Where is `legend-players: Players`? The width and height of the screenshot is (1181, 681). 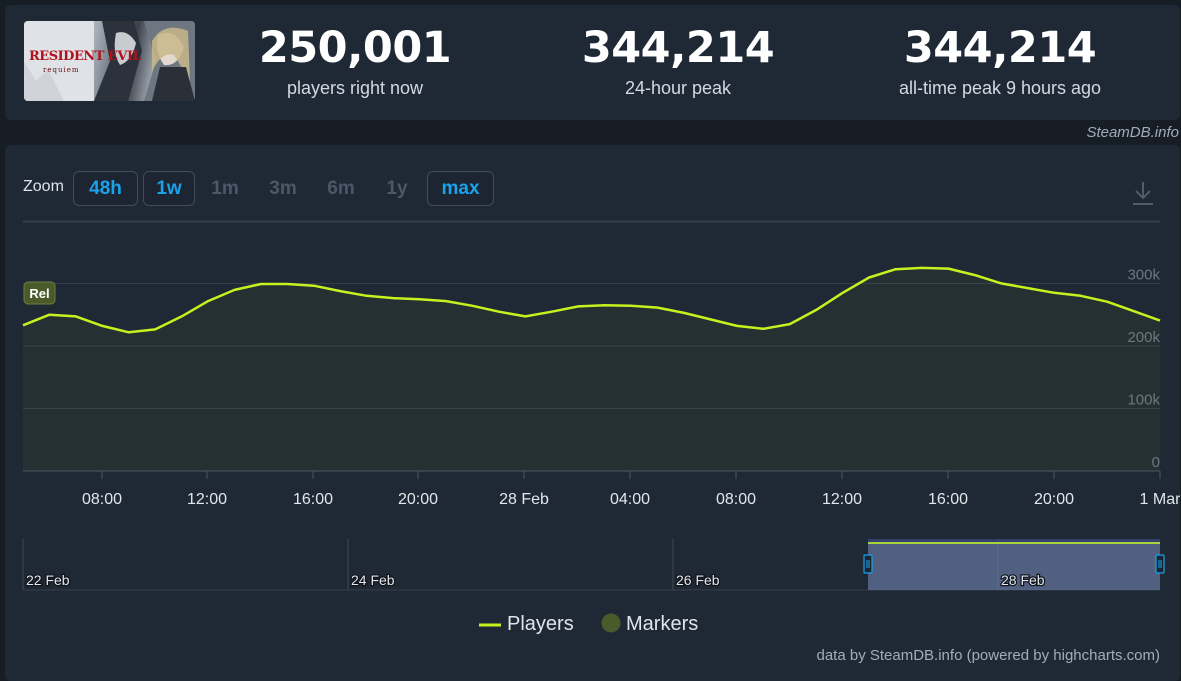 legend-players: Players is located at coordinates (526, 624).